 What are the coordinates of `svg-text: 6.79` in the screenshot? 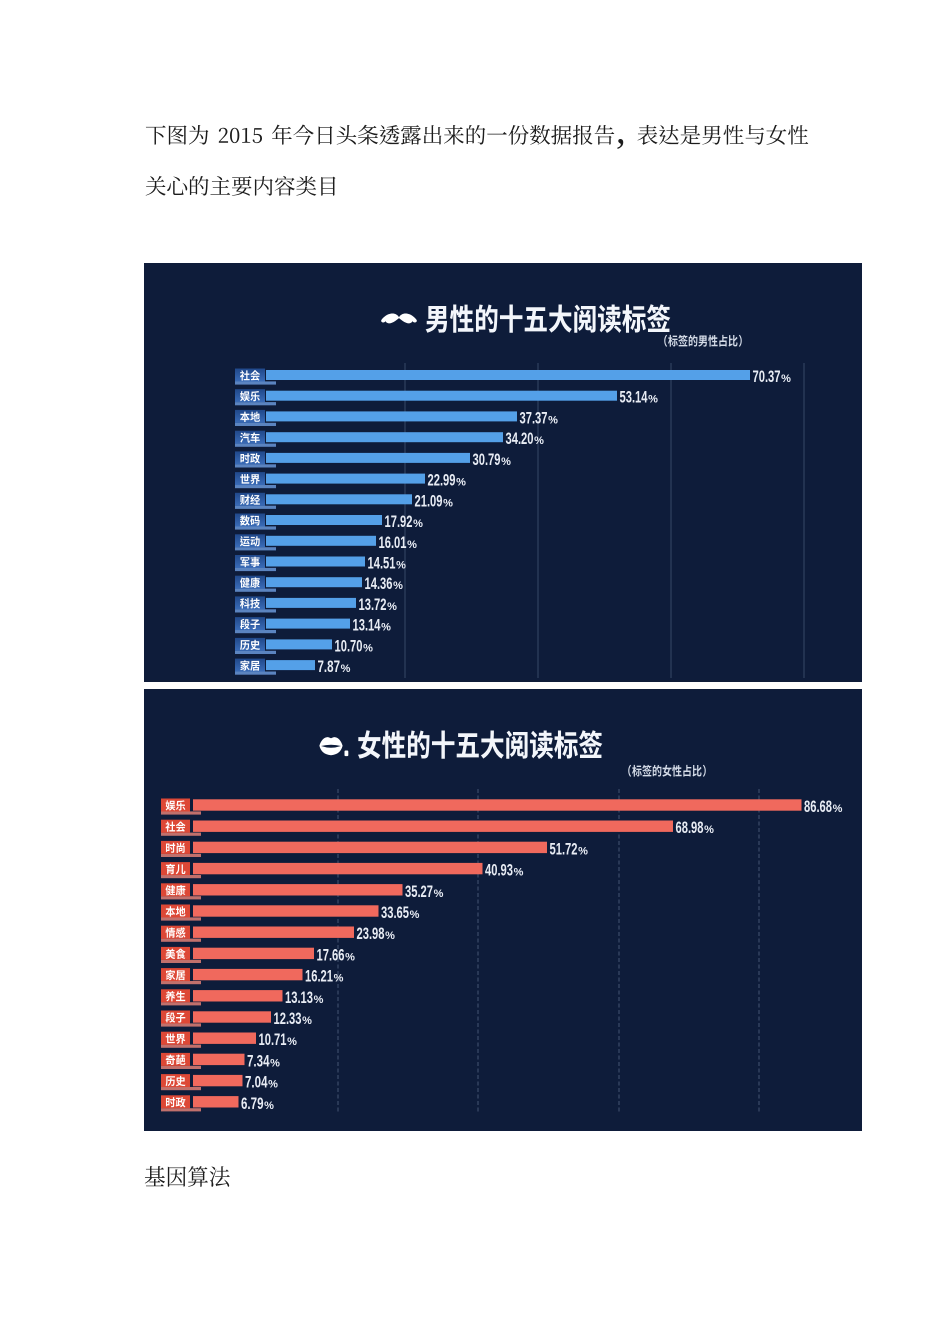 It's located at (252, 1103).